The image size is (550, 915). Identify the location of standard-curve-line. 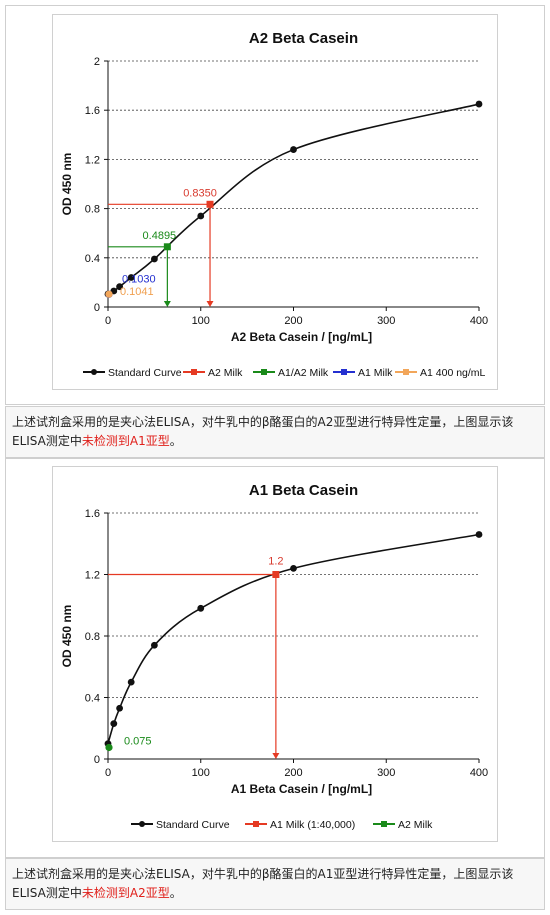
(293, 199).